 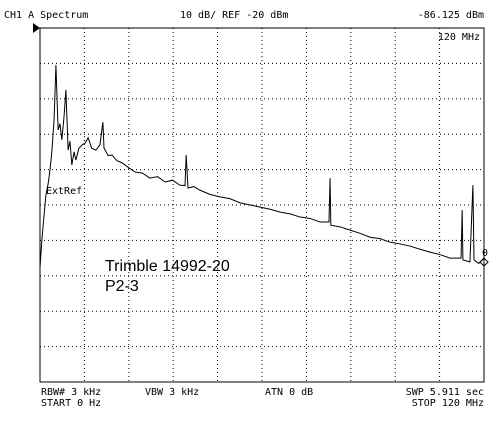 What do you see at coordinates (122, 286) in the screenshot?
I see `device-subtitle: P2-3` at bounding box center [122, 286].